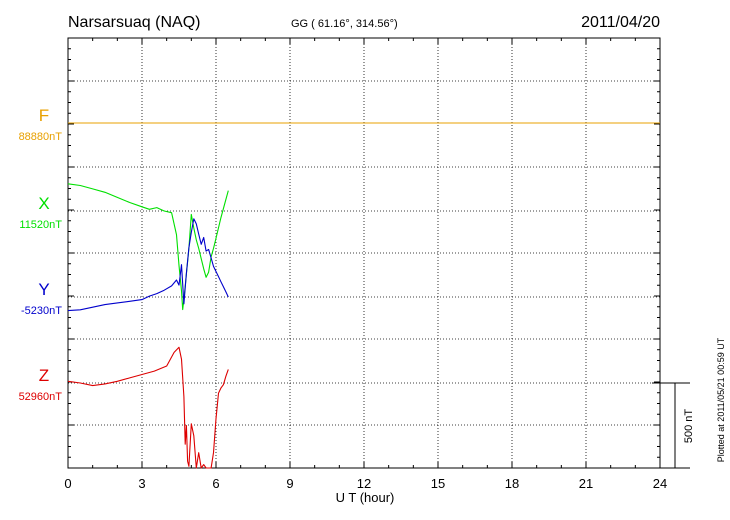 The height and width of the screenshot is (520, 730). I want to click on series-baseline-label: 52960nT, so click(41, 397).